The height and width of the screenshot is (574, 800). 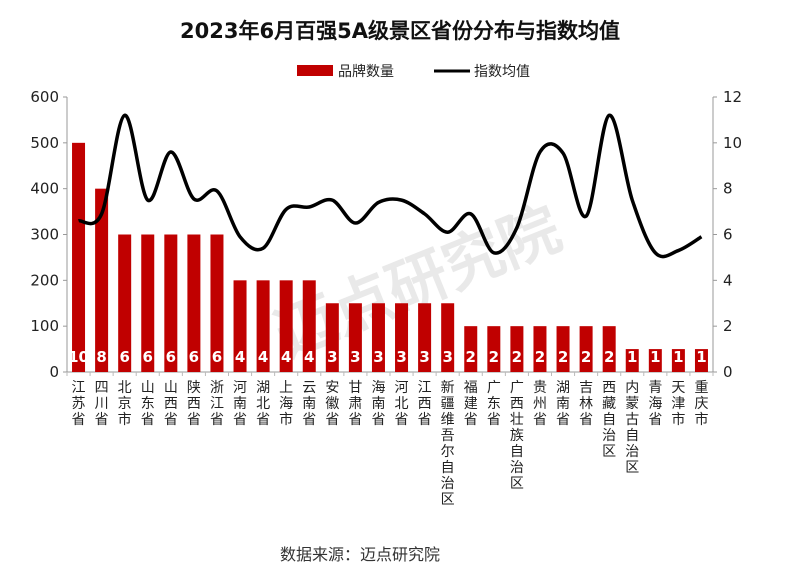 What do you see at coordinates (332, 404) in the screenshot?
I see `x-tick-label: 安徽省` at bounding box center [332, 404].